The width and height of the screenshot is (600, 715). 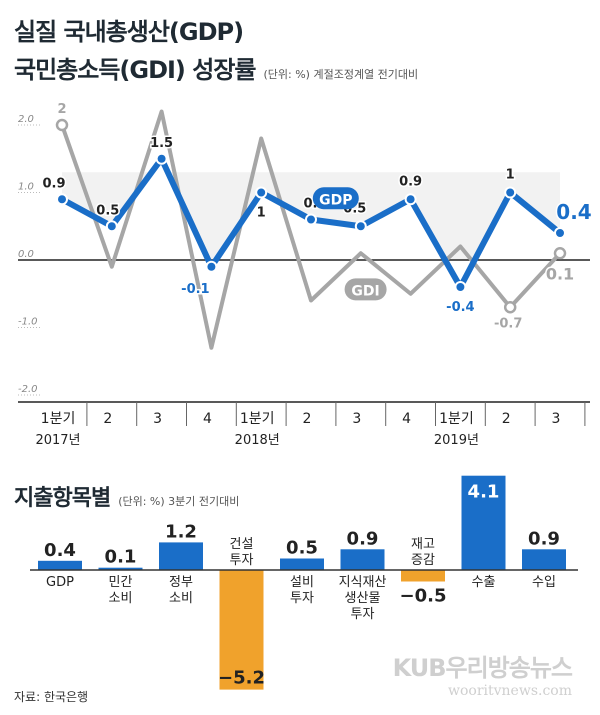 I want to click on gdi-badge-label: GDI, so click(x=365, y=291).